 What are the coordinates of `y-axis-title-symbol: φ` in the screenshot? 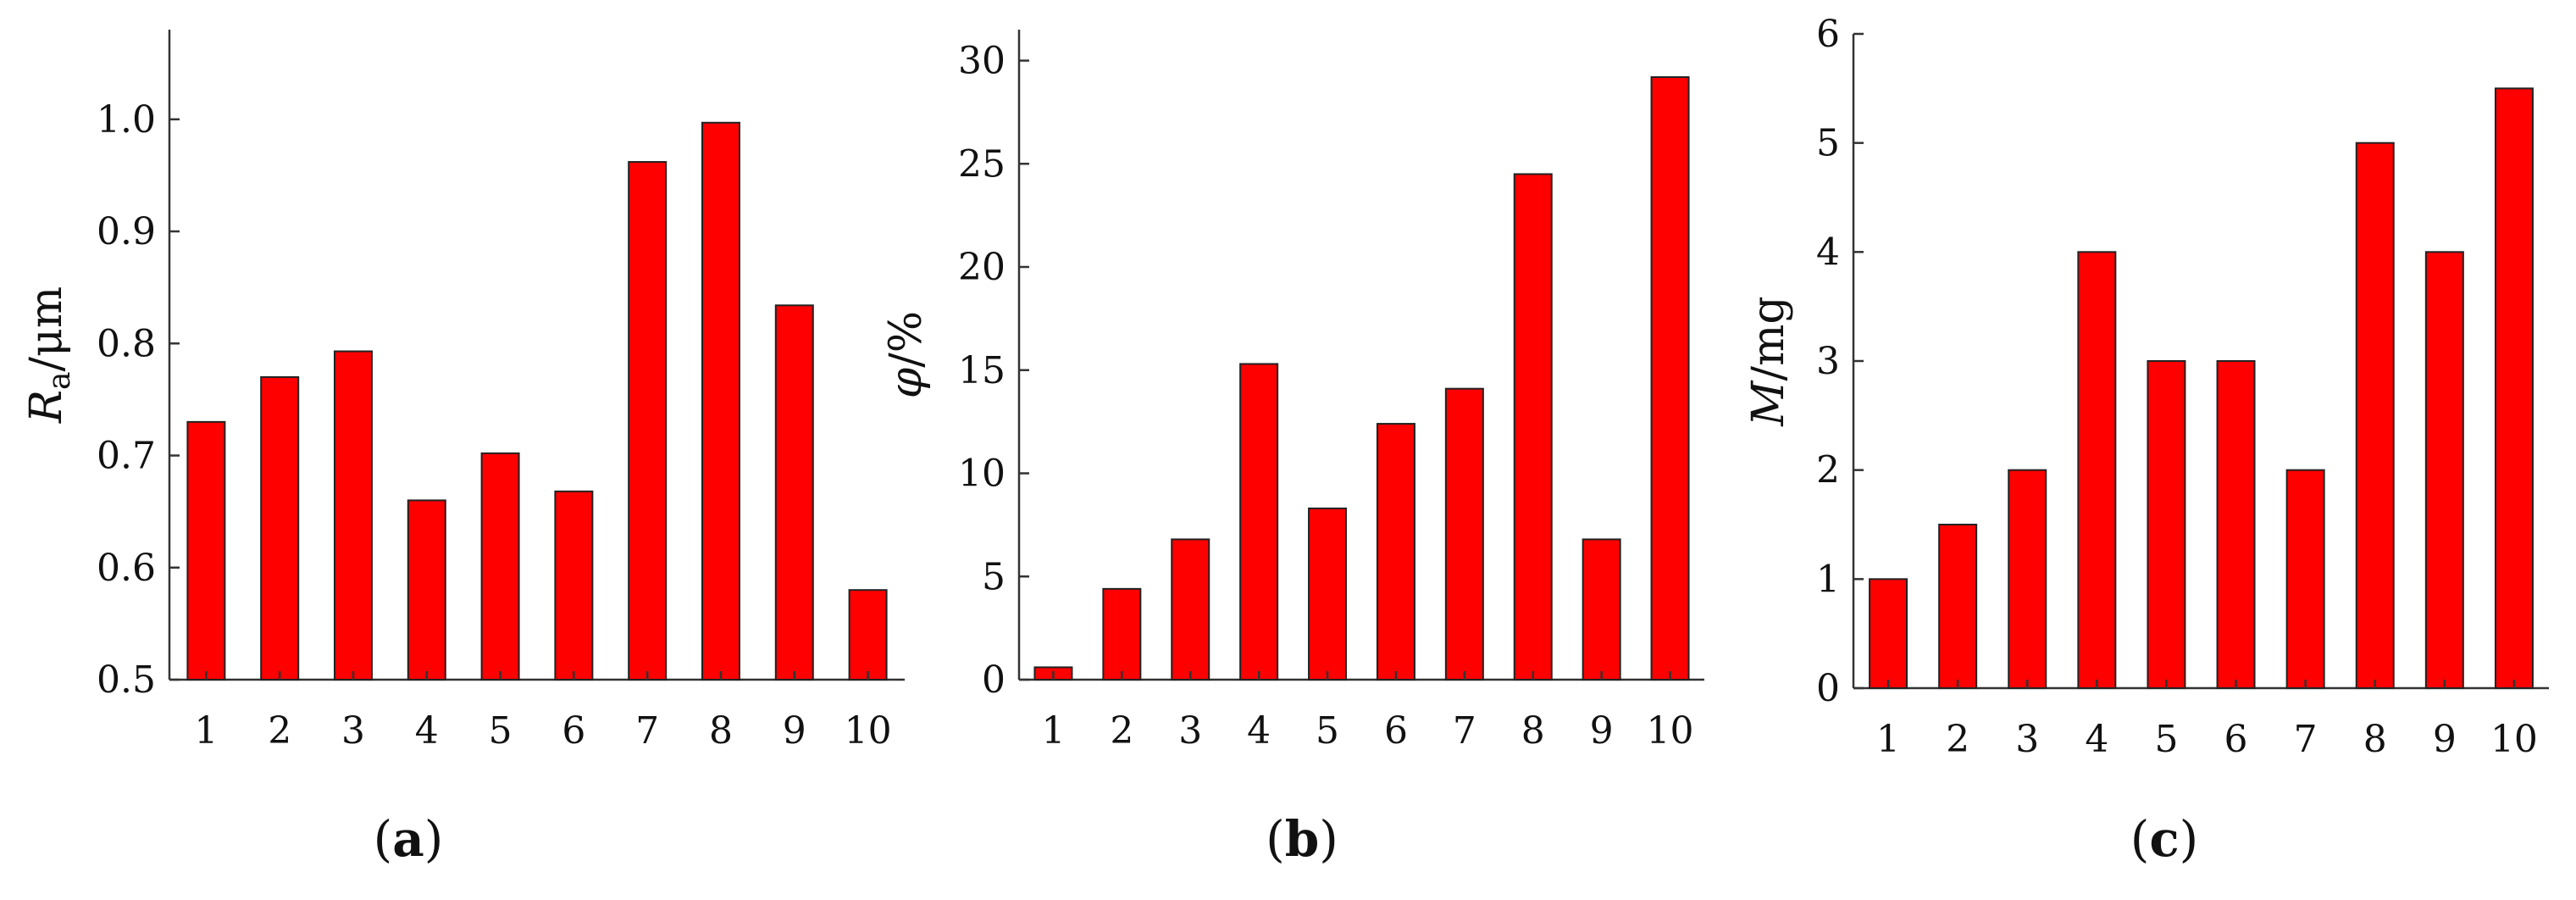 It's located at (906, 382).